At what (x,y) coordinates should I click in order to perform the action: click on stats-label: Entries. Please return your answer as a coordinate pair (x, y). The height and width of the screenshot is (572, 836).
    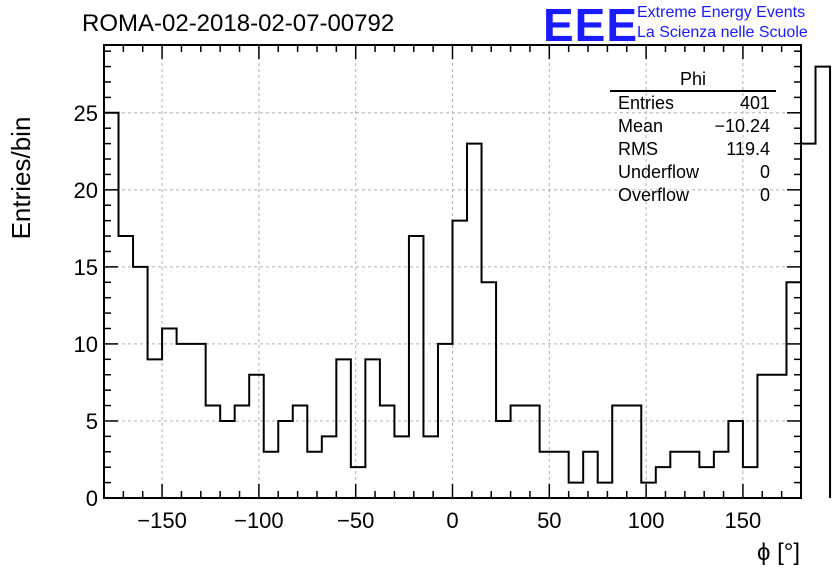
    Looking at the image, I should click on (646, 103).